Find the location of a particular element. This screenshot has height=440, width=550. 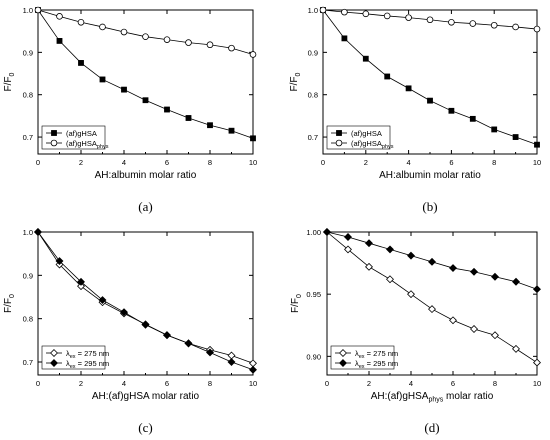

legend-label: λex = 275 nm is located at coordinates (376, 354).